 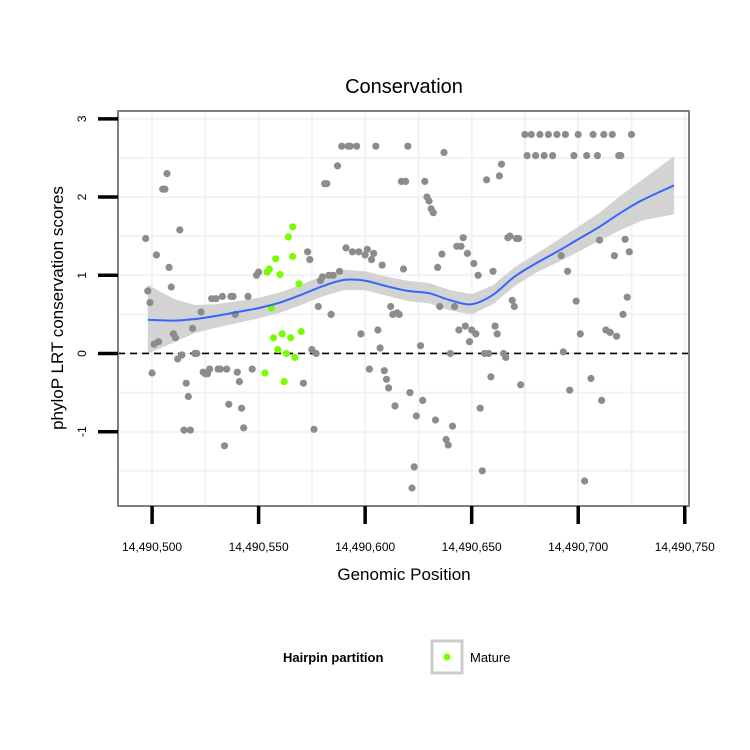 I want to click on y-tick-label: 1, so click(x=82, y=275).